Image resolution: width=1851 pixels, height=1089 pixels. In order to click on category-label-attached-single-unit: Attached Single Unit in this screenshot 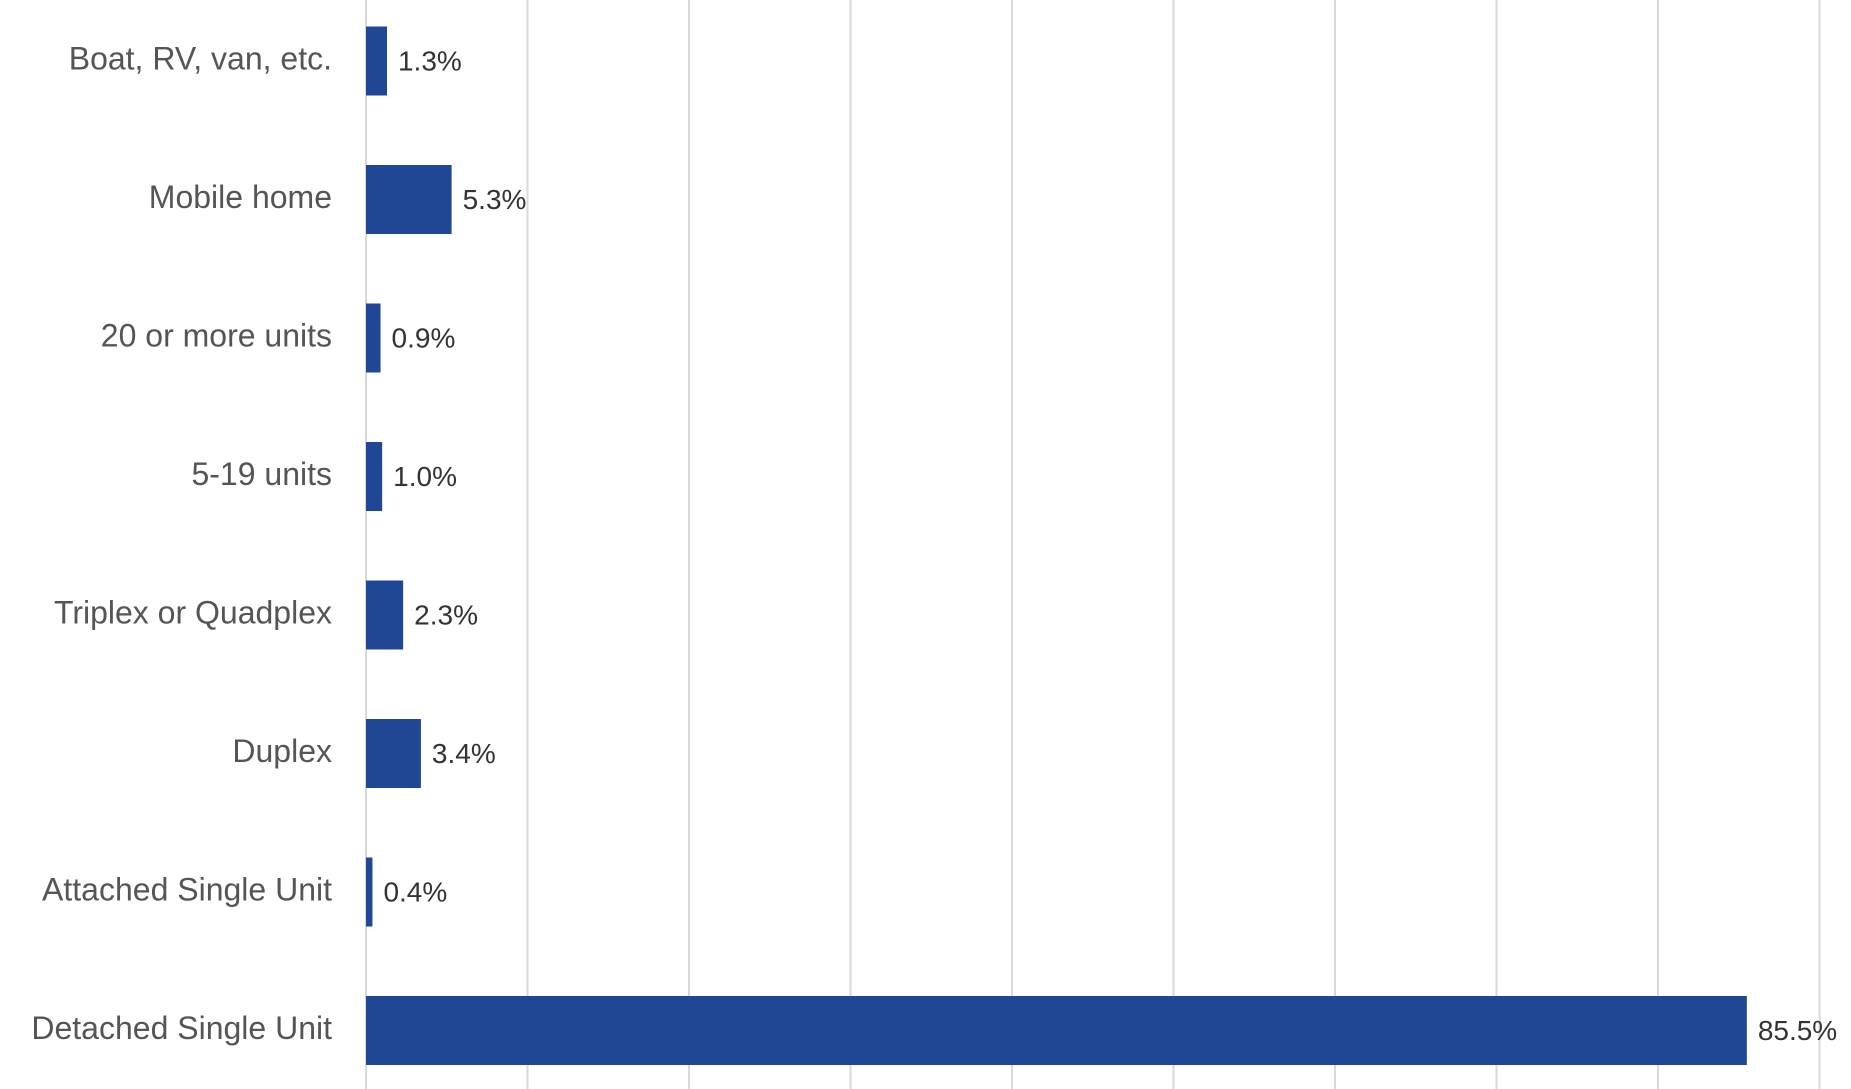, I will do `click(187, 889)`.